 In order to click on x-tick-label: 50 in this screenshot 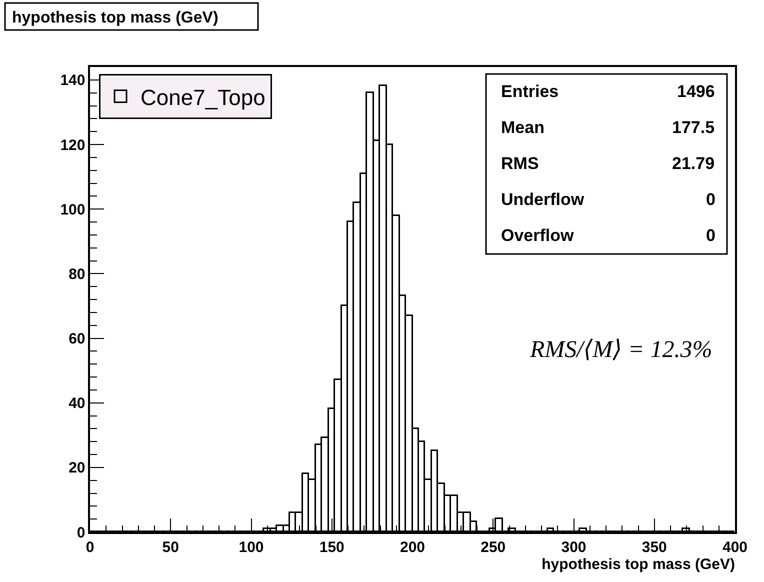, I will do `click(170, 547)`.